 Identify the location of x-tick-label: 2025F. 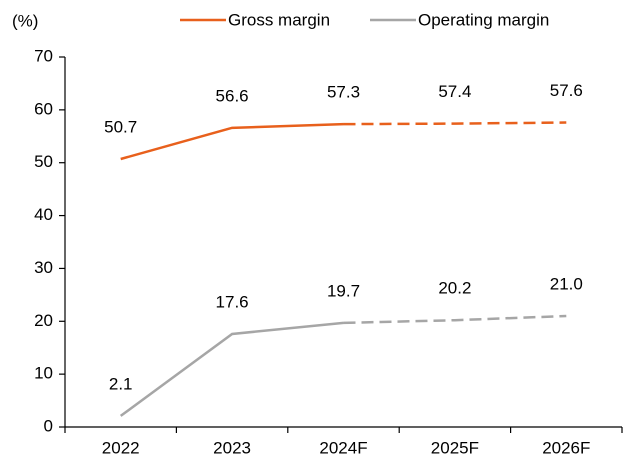
(455, 447).